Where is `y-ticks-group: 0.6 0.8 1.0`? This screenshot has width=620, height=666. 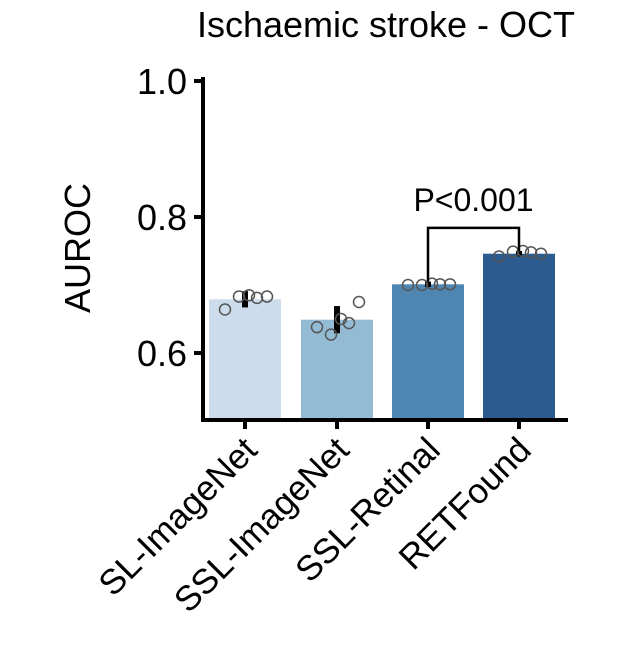 y-ticks-group: 0.6 0.8 1.0 is located at coordinates (170, 217).